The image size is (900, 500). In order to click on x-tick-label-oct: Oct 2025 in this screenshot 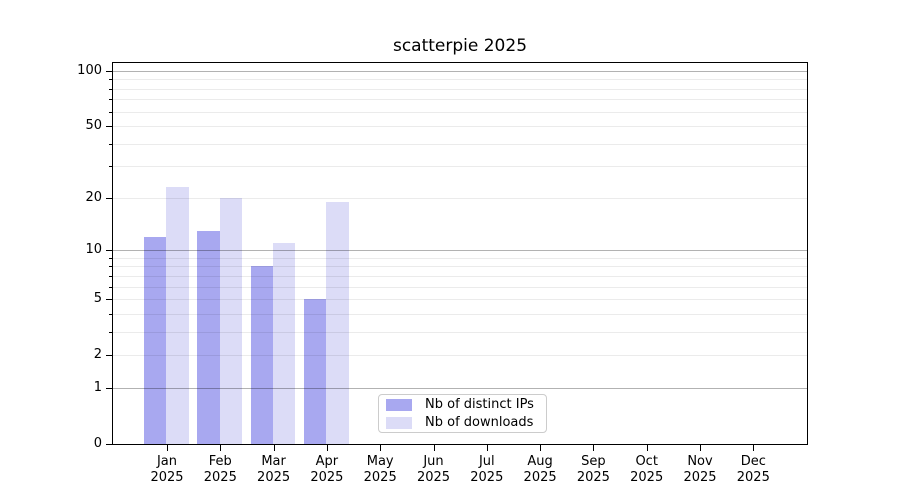, I will do `click(647, 469)`.